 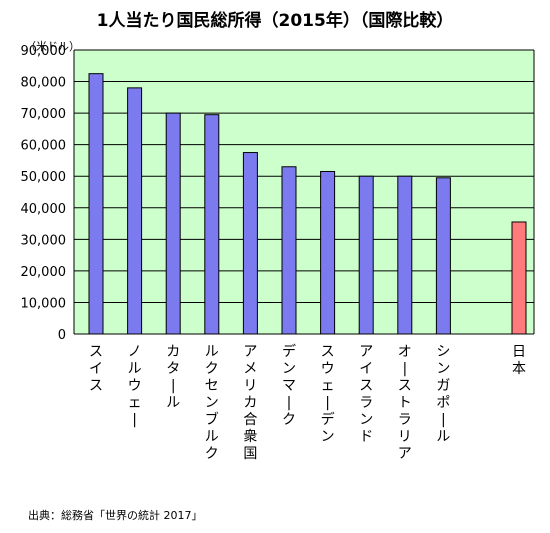 What do you see at coordinates (44, 272) in the screenshot?
I see `y-tick-label: 20,000` at bounding box center [44, 272].